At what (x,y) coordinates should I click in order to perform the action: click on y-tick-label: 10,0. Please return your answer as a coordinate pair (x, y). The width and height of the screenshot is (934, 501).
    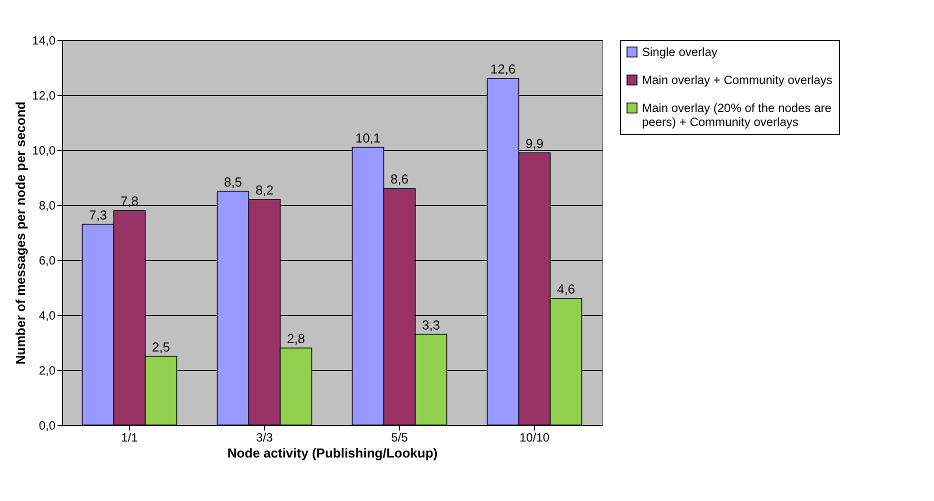
    Looking at the image, I should click on (44, 151).